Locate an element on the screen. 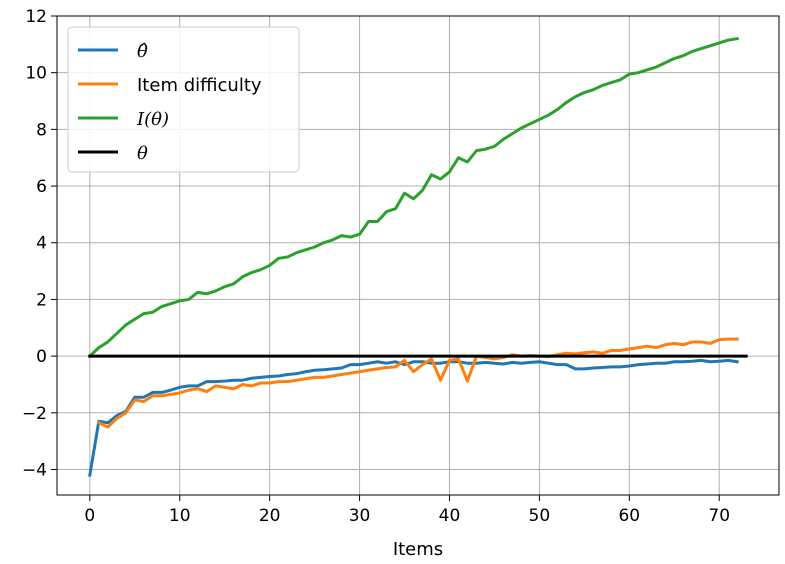 This screenshot has height=564, width=785. y-tick-label: 4 is located at coordinates (41, 244).